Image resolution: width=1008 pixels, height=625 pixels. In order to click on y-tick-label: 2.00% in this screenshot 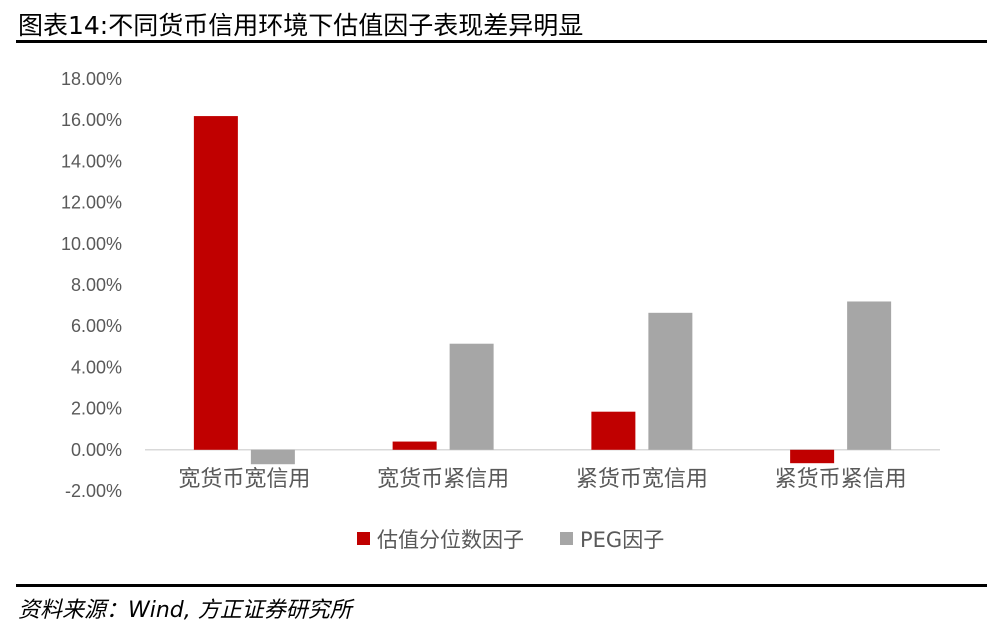, I will do `click(96, 409)`.